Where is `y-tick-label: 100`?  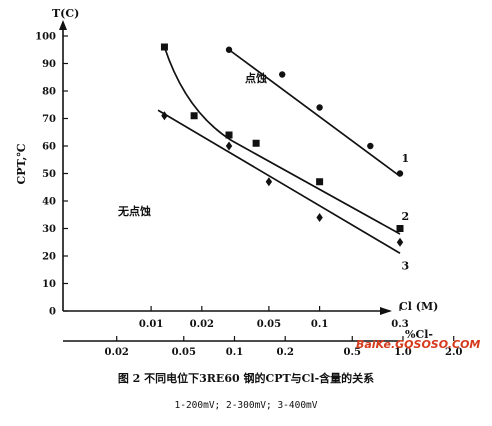 y-tick-label: 100 is located at coordinates (45, 37).